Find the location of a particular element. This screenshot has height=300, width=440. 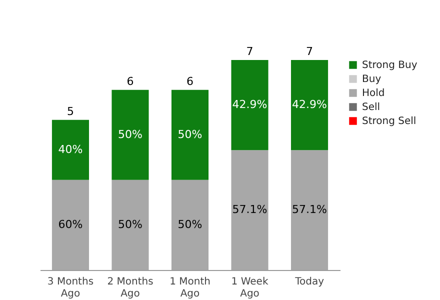

legend-label: Strong Sell is located at coordinates (389, 121).